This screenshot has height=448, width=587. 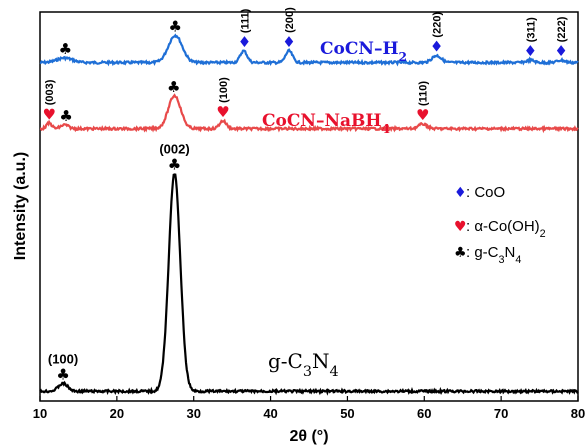 What do you see at coordinates (438, 25) in the screenshot?
I see `miller-index-label: (220)` at bounding box center [438, 25].